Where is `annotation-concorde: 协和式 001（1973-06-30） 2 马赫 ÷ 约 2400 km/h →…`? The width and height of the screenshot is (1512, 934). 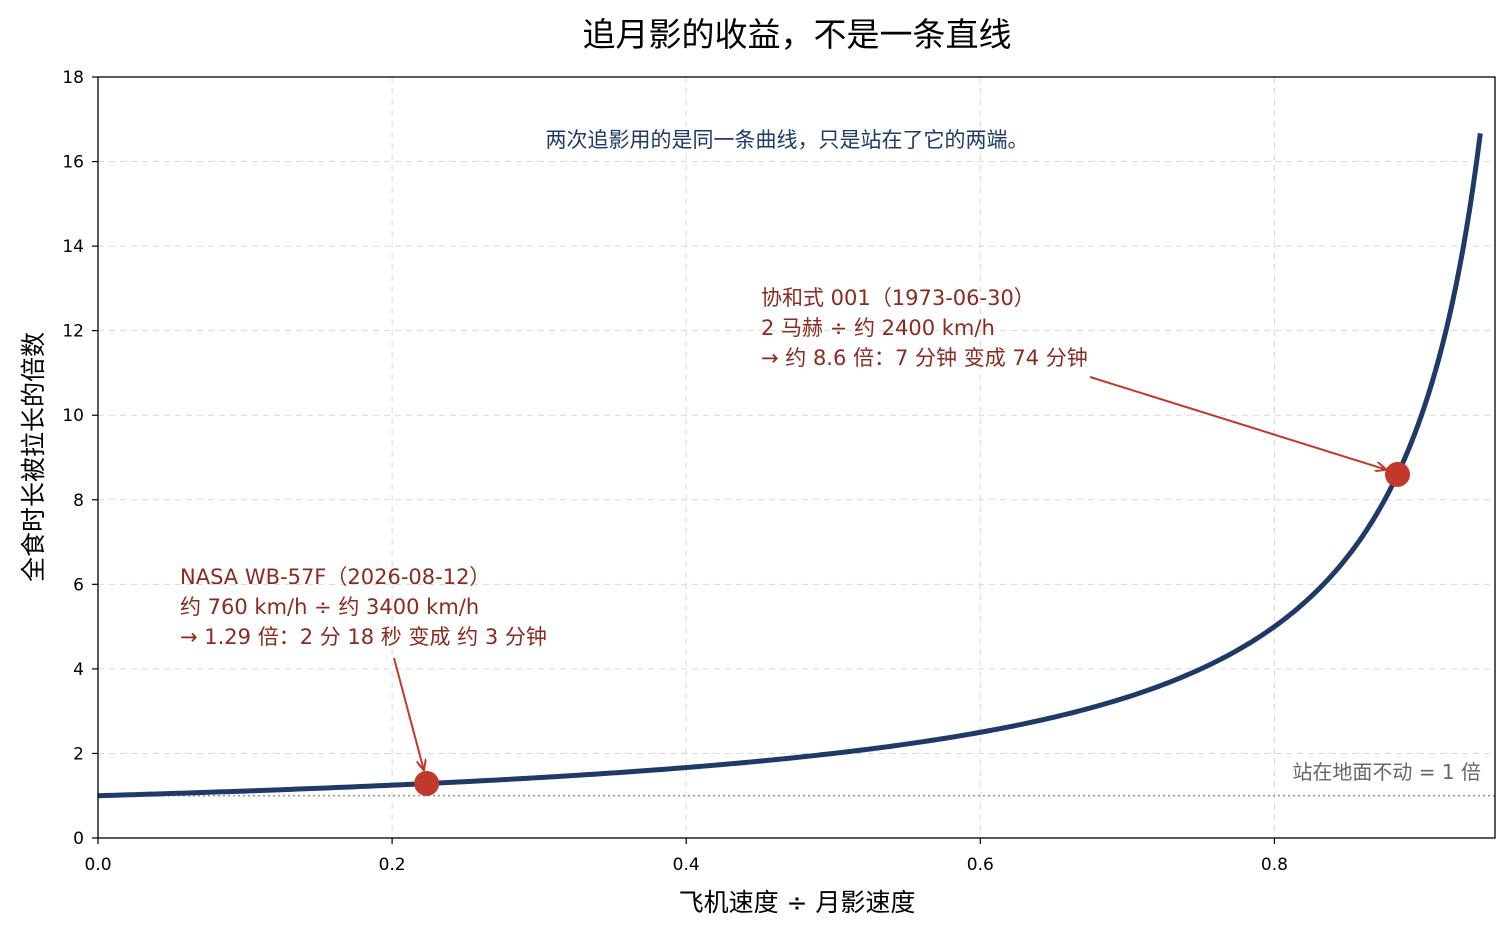
annotation-concorde: 协和式 001（1973-06-30） 2 马赫 ÷ 约 2400 km/h →… is located at coordinates (924, 328).